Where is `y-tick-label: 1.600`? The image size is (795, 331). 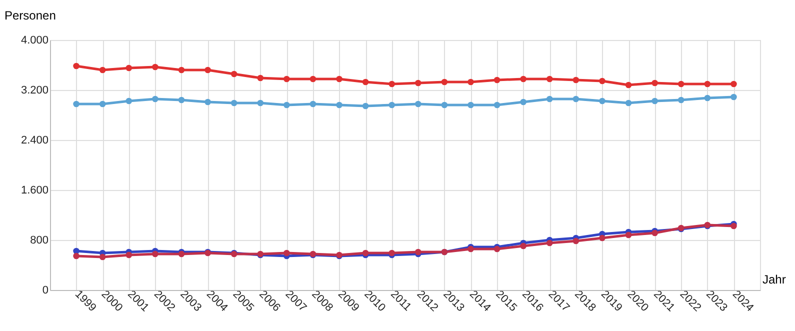
y-tick-label: 1.600 is located at coordinates (34, 190).